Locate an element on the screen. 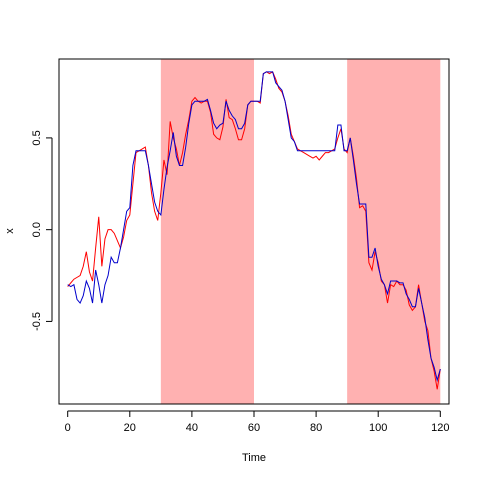 The height and width of the screenshot is (480, 480). y-axis: -0.5 0.0 0.5 is located at coordinates (42, 230).